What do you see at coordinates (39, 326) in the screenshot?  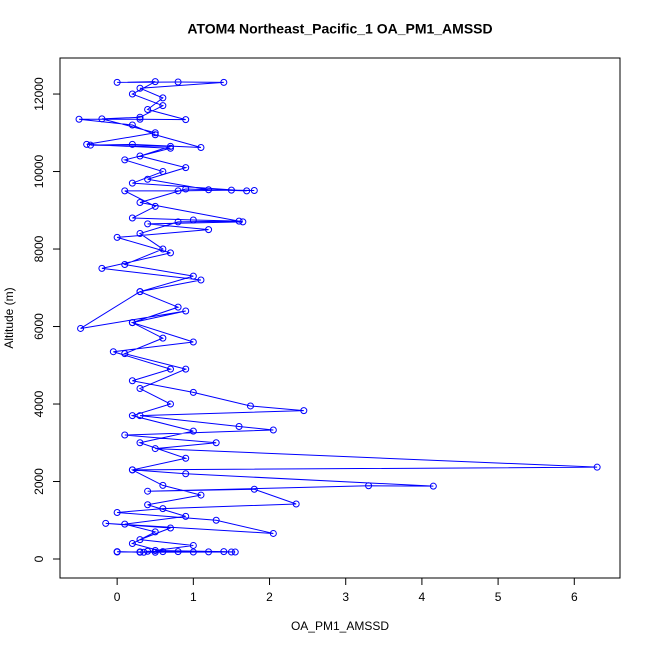 I see `y-tick-label: 6000` at bounding box center [39, 326].